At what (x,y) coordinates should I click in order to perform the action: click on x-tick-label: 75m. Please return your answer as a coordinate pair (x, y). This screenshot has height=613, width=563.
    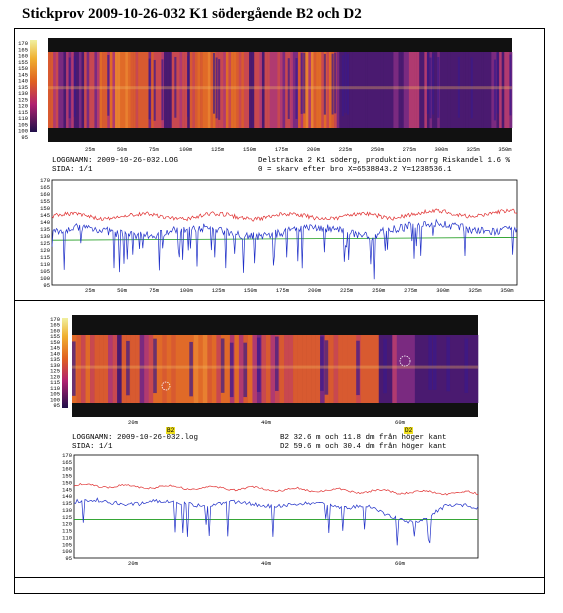
    Looking at the image, I should click on (154, 149).